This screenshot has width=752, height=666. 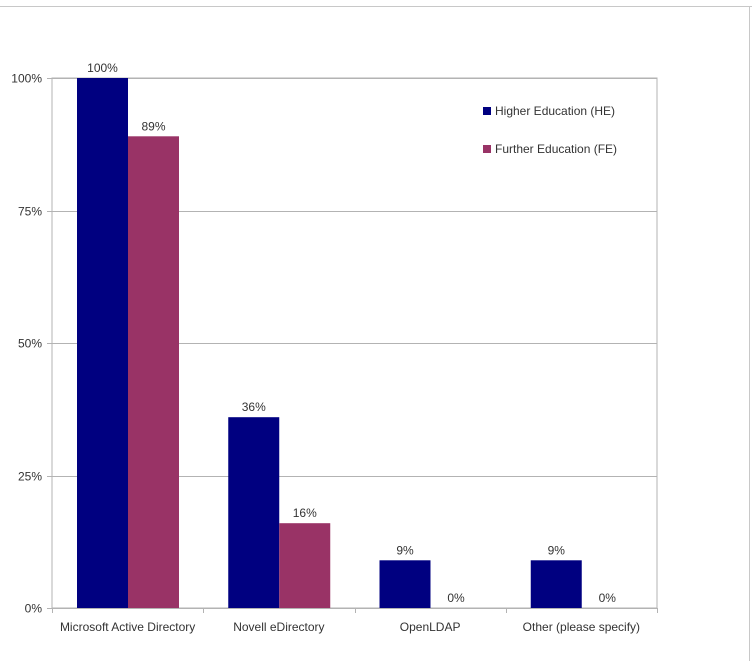 I want to click on y-tick-label: 100%, so click(x=26, y=79).